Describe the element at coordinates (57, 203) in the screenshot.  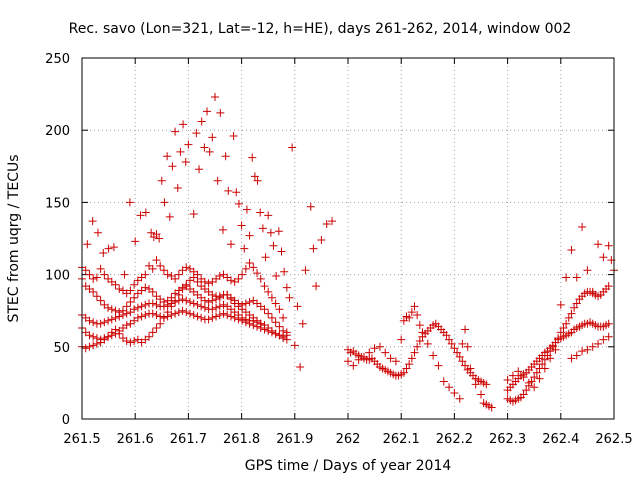
I see `y-tick-label: 150` at that location.